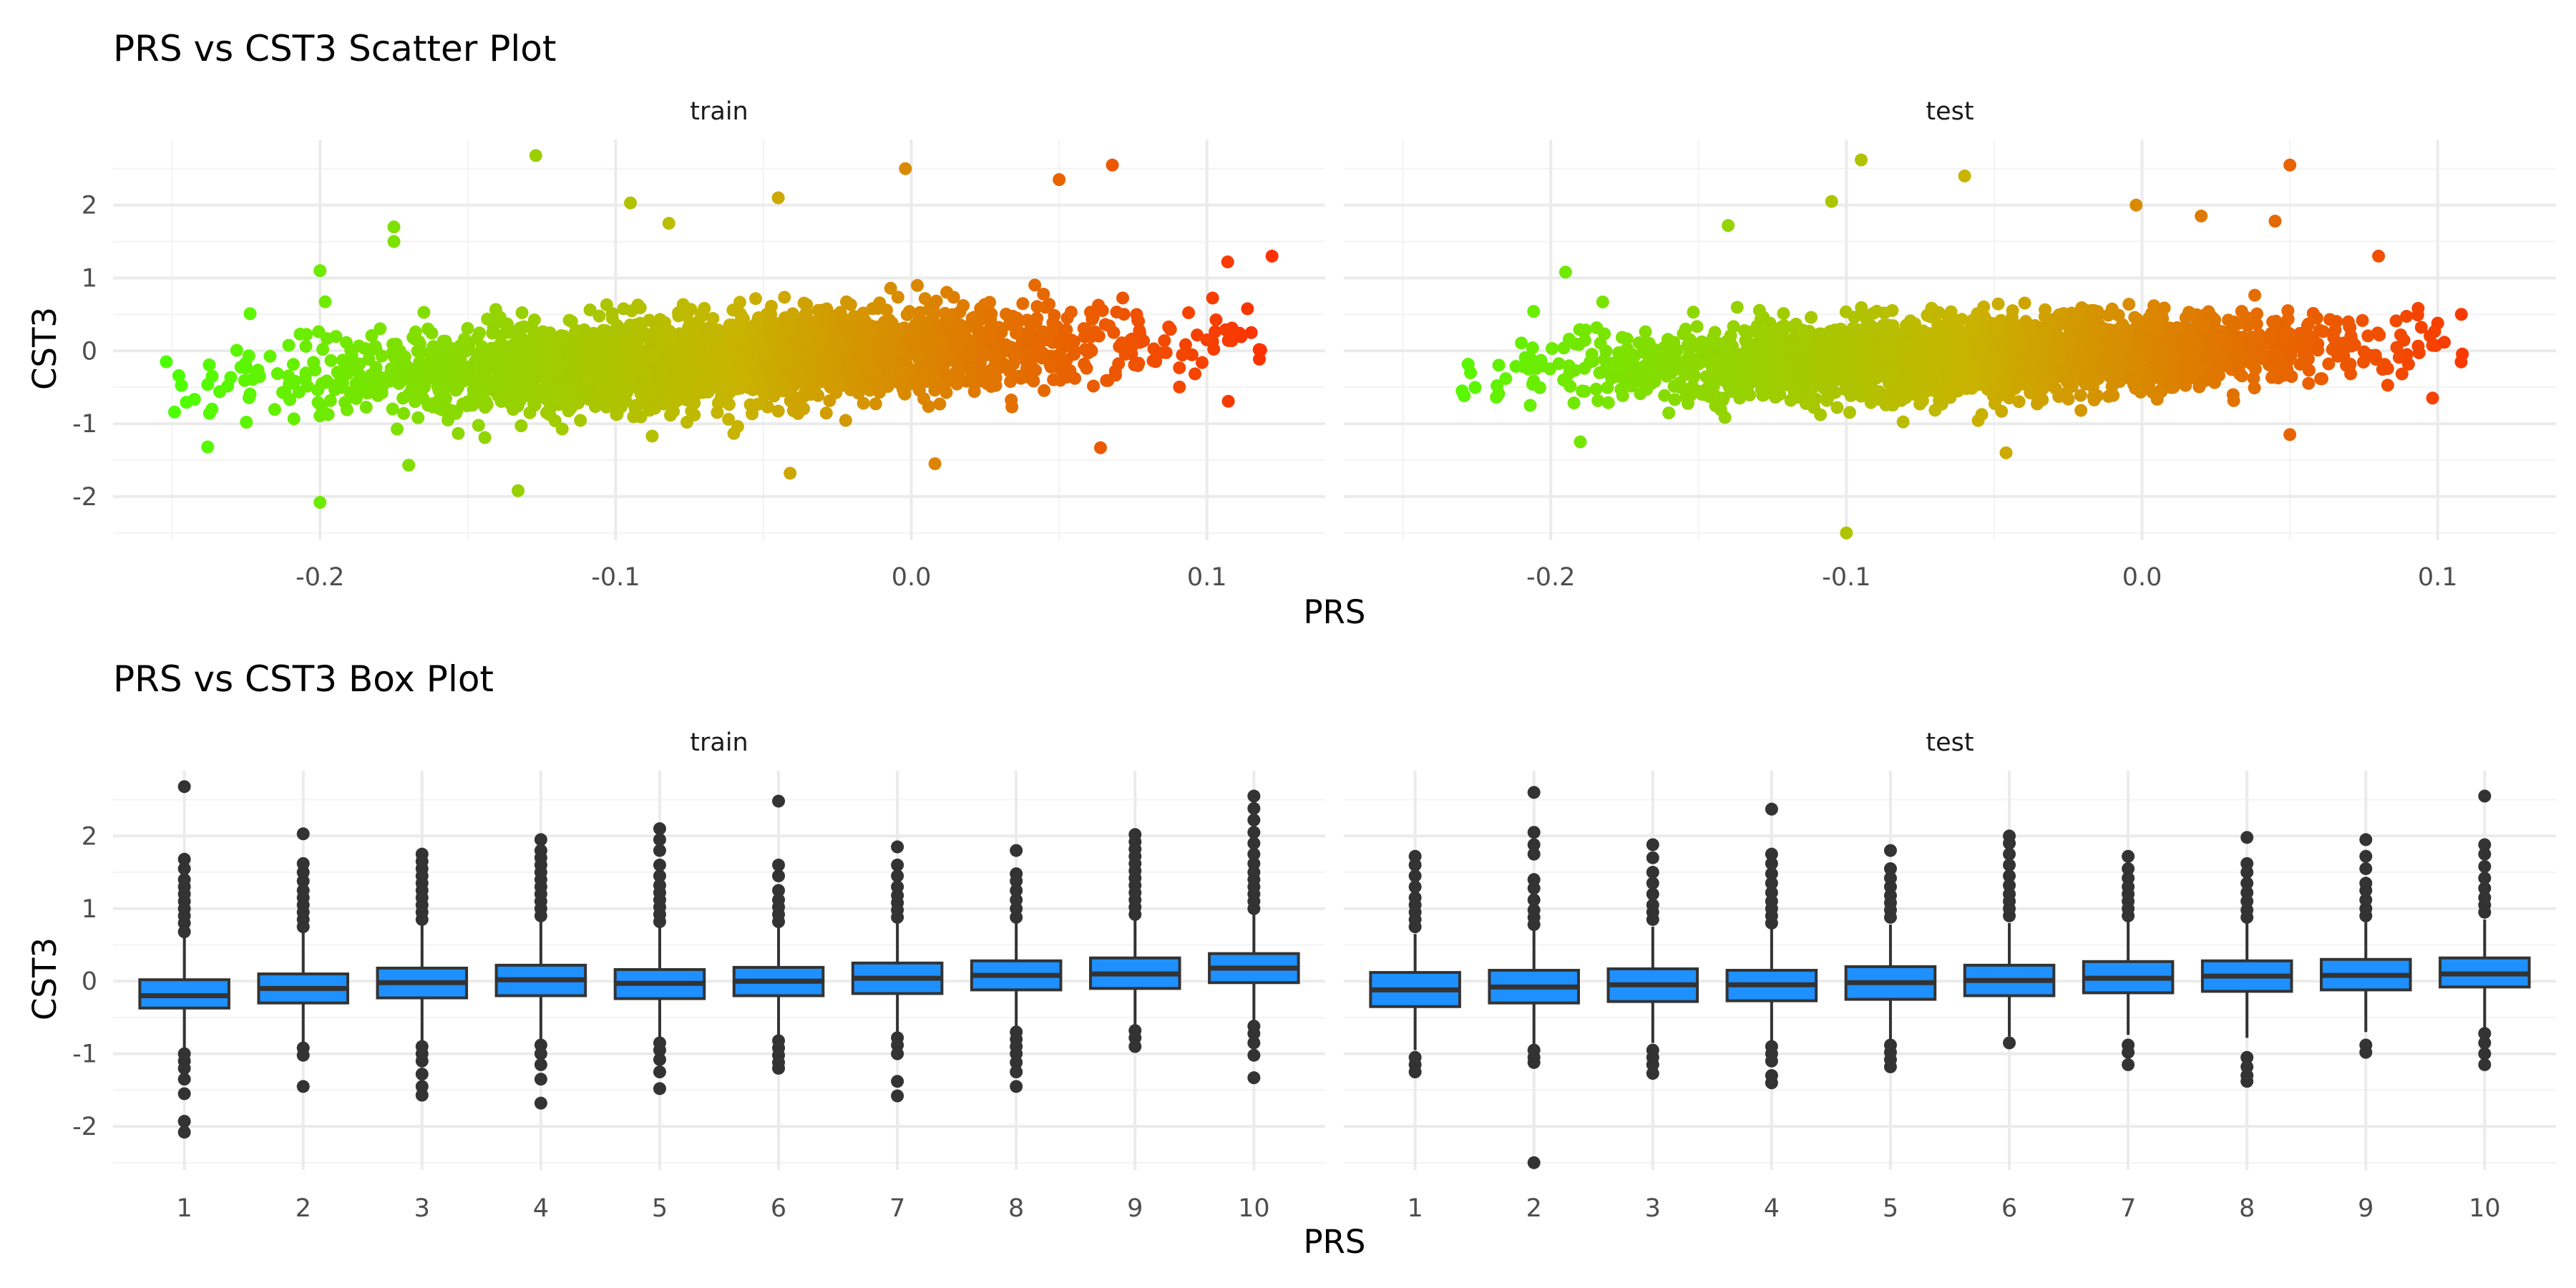 The image size is (2576, 1288). Describe the element at coordinates (84, 425) in the screenshot. I see `y-tick-label: -1` at that location.